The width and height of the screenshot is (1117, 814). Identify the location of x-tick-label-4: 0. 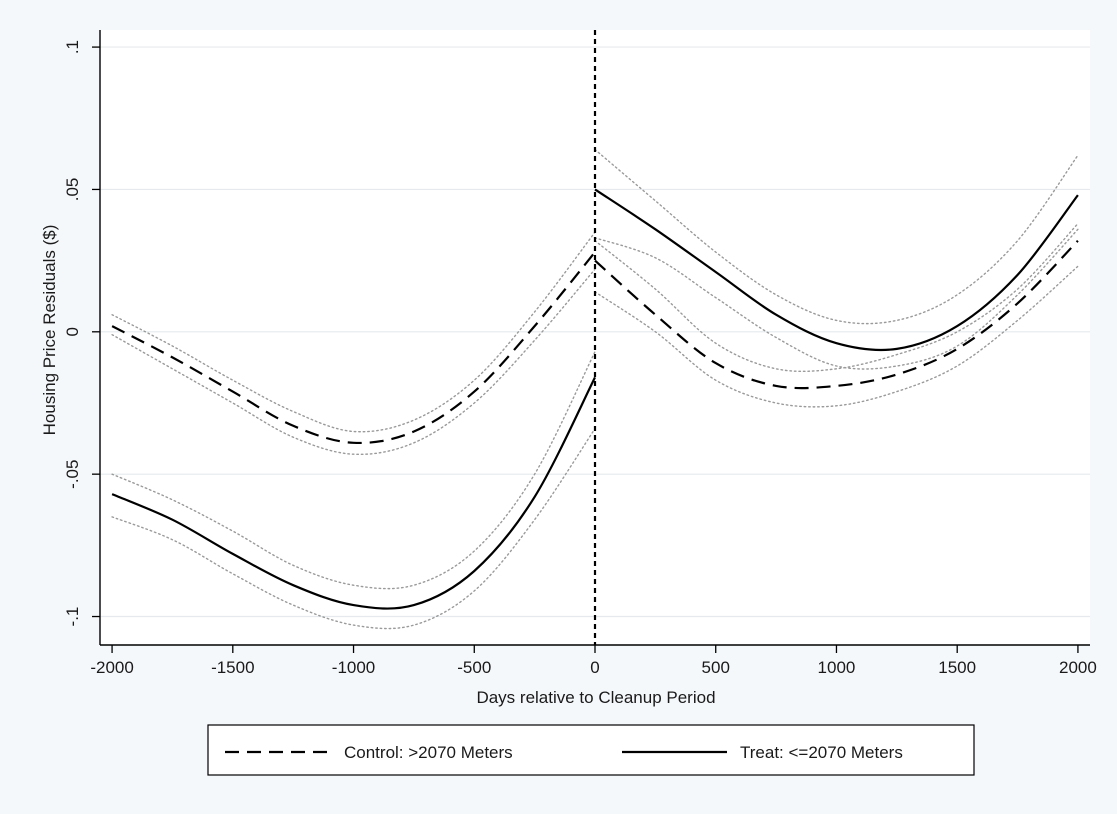
(594, 667).